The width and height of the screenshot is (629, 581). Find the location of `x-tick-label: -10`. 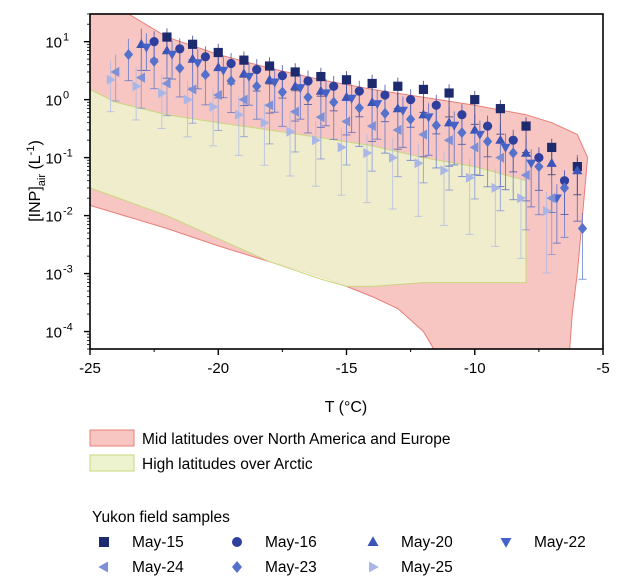

x-tick-label: -10 is located at coordinates (475, 368).